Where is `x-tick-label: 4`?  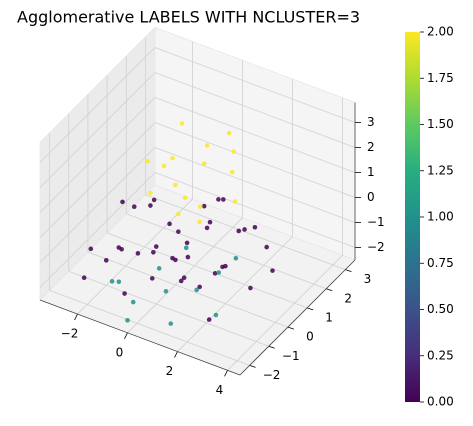 x-tick-label: 4 is located at coordinates (220, 390).